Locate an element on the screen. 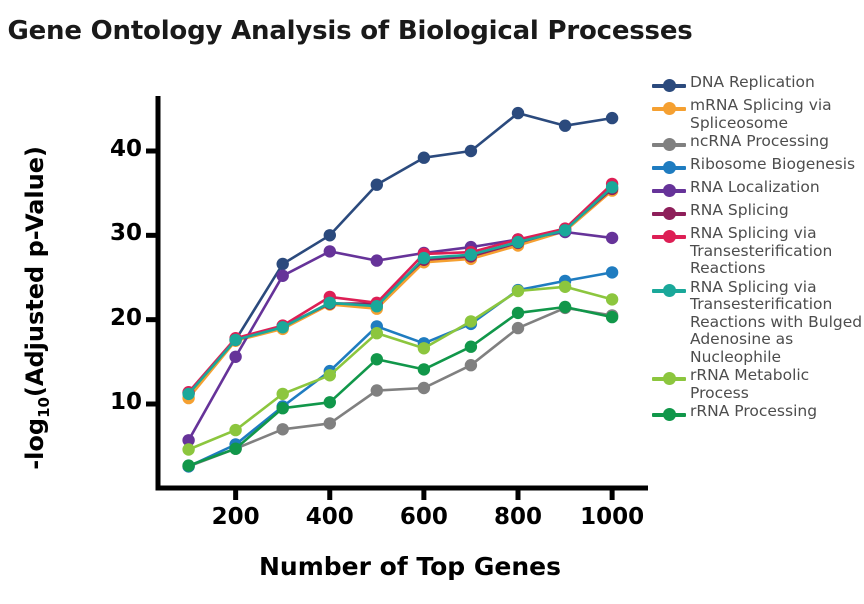  legend-item-2: ncRNA Processing is located at coordinates (758, 143).